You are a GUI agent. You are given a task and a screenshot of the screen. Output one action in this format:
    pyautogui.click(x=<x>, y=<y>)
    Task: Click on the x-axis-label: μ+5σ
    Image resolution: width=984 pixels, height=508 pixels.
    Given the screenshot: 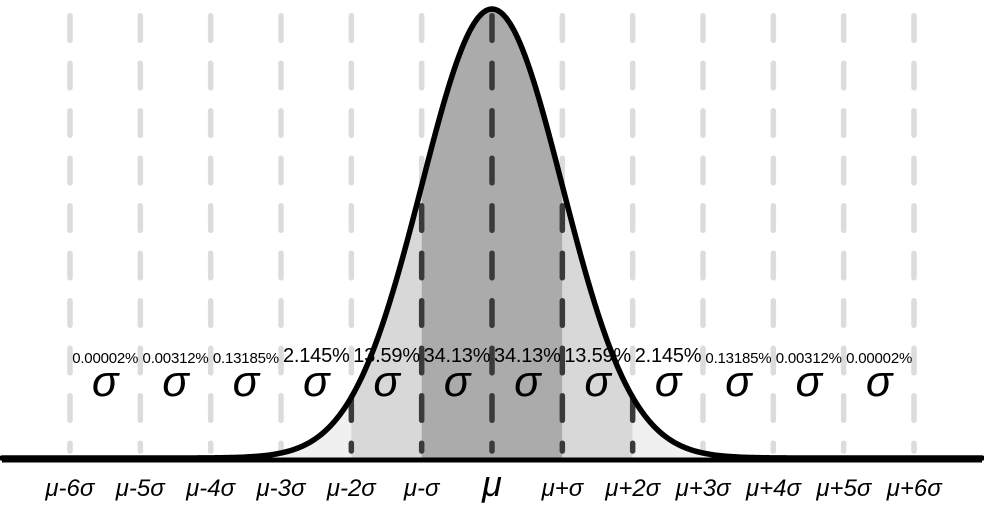 What is the action you would take?
    pyautogui.click(x=844, y=488)
    